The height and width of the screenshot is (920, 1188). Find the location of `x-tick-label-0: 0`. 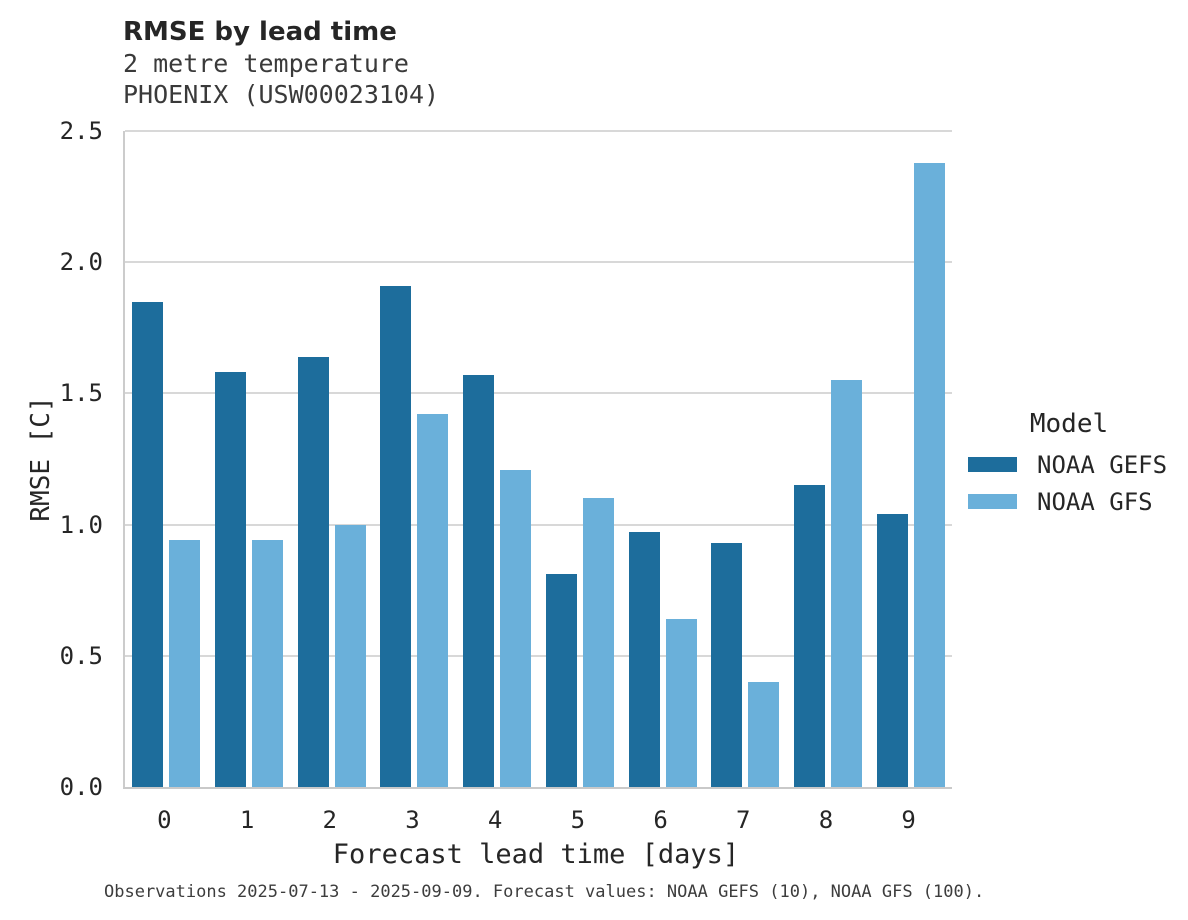

x-tick-label-0: 0 is located at coordinates (164, 820).